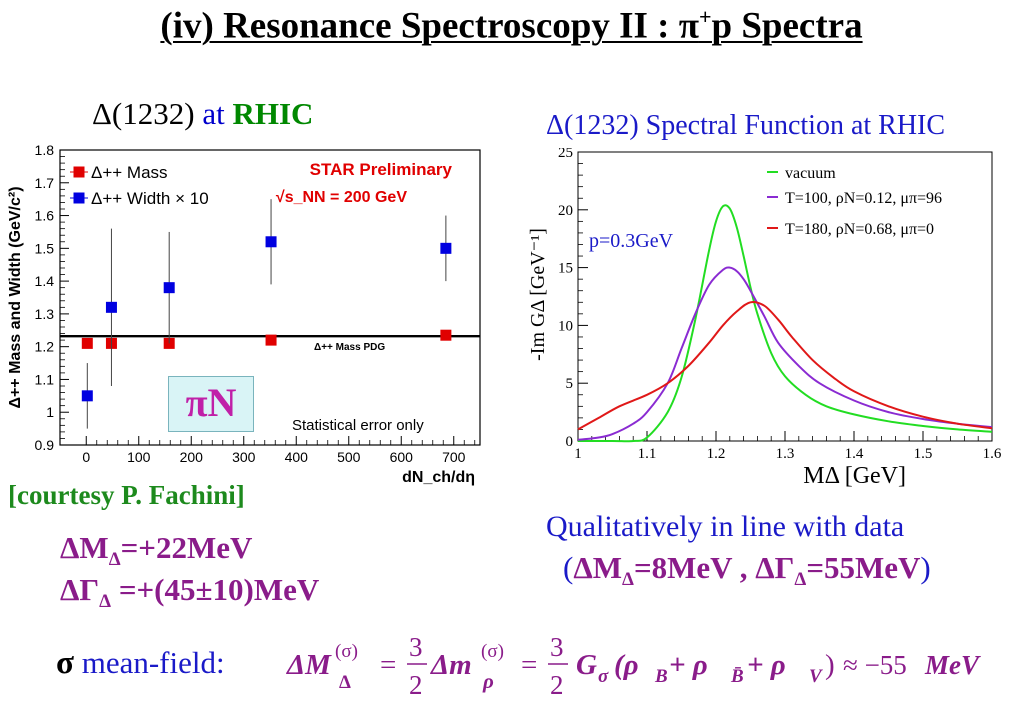 The width and height of the screenshot is (1023, 708). Describe the element at coordinates (863, 567) in the screenshot. I see `comparison-width-value: =55MeV` at that location.